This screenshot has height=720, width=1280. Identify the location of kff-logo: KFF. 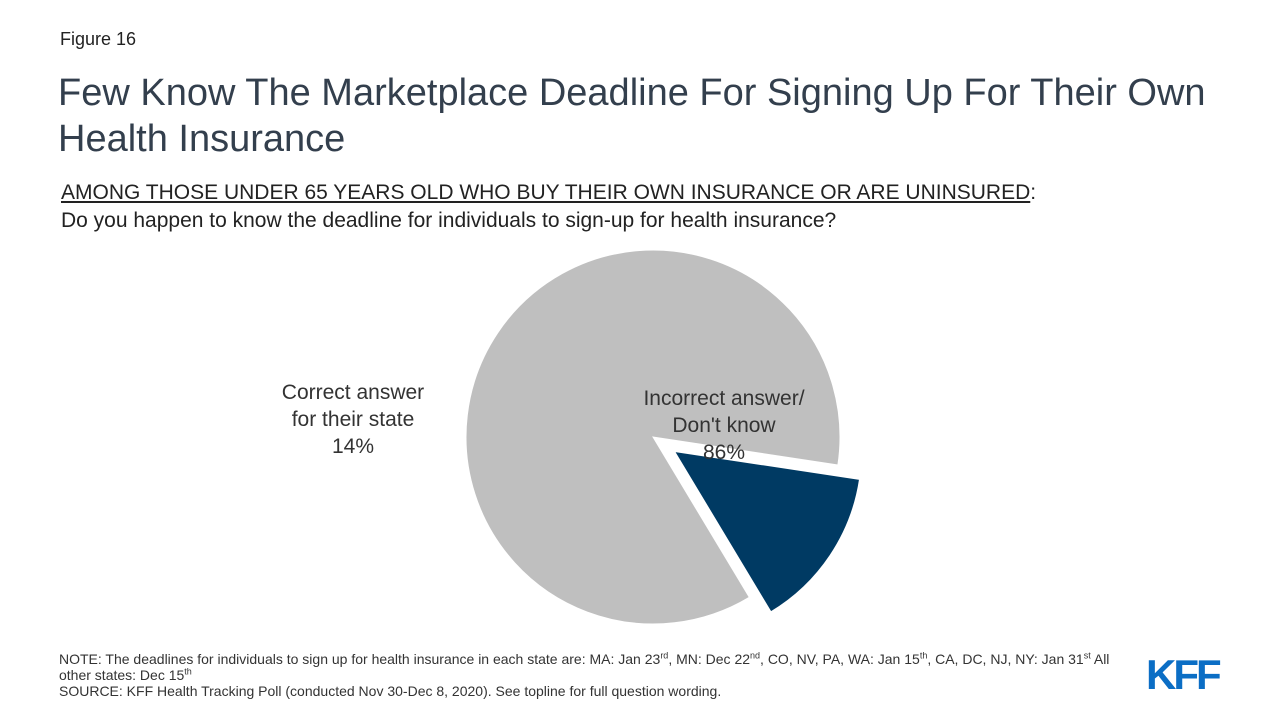
(1184, 674).